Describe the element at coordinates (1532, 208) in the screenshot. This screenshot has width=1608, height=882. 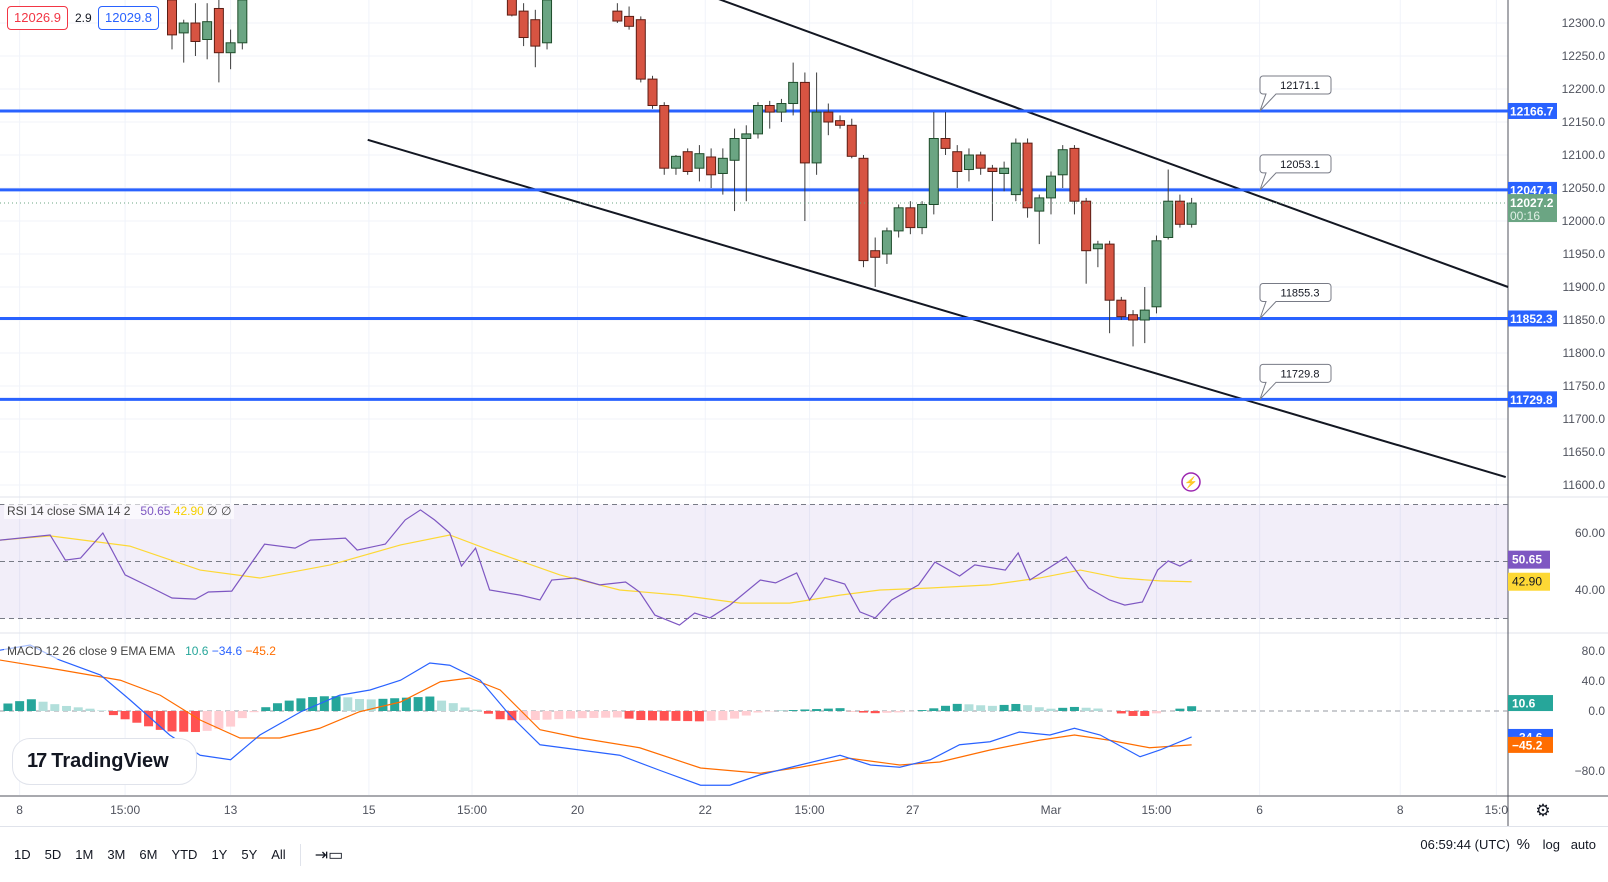
I see `last-price-tag` at that location.